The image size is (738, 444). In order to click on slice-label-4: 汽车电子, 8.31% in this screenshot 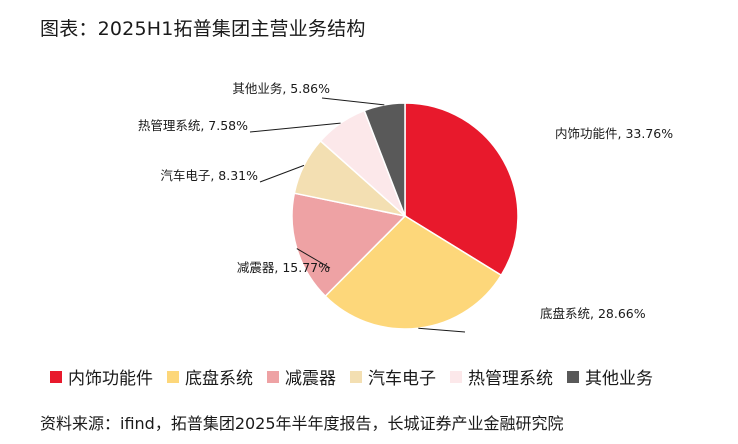, I will do `click(209, 175)`.